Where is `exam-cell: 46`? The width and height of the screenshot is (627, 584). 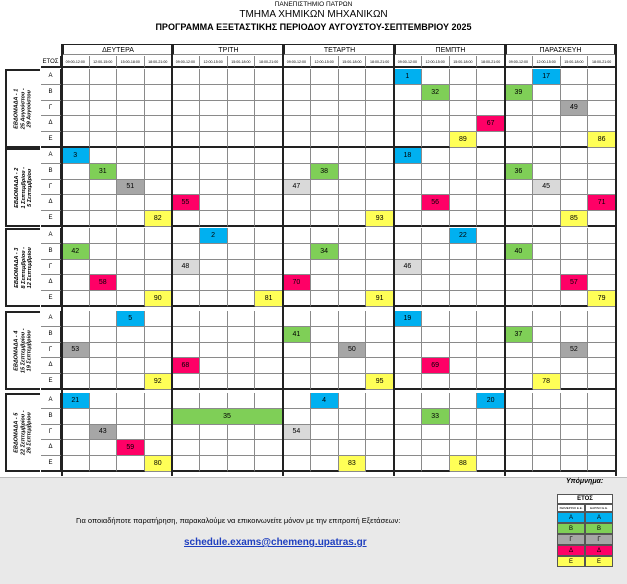 exam-cell: 46 is located at coordinates (408, 267).